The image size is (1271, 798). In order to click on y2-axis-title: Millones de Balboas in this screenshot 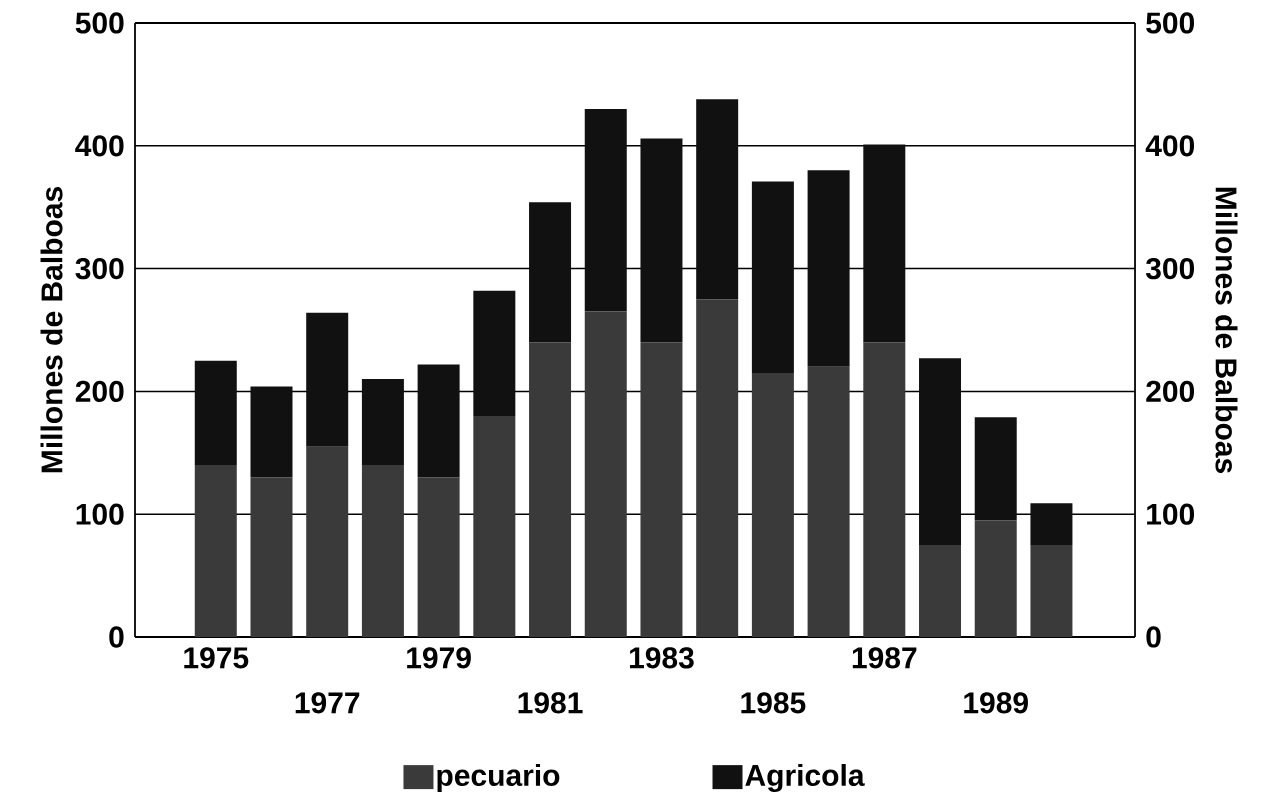, I will do `click(1226, 330)`.